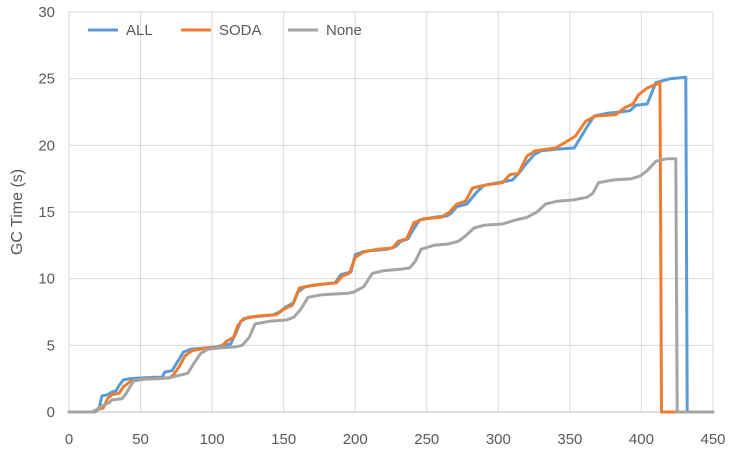 This screenshot has height=451, width=750. Describe the element at coordinates (569, 439) in the screenshot. I see `x-tick-label: 350` at that location.